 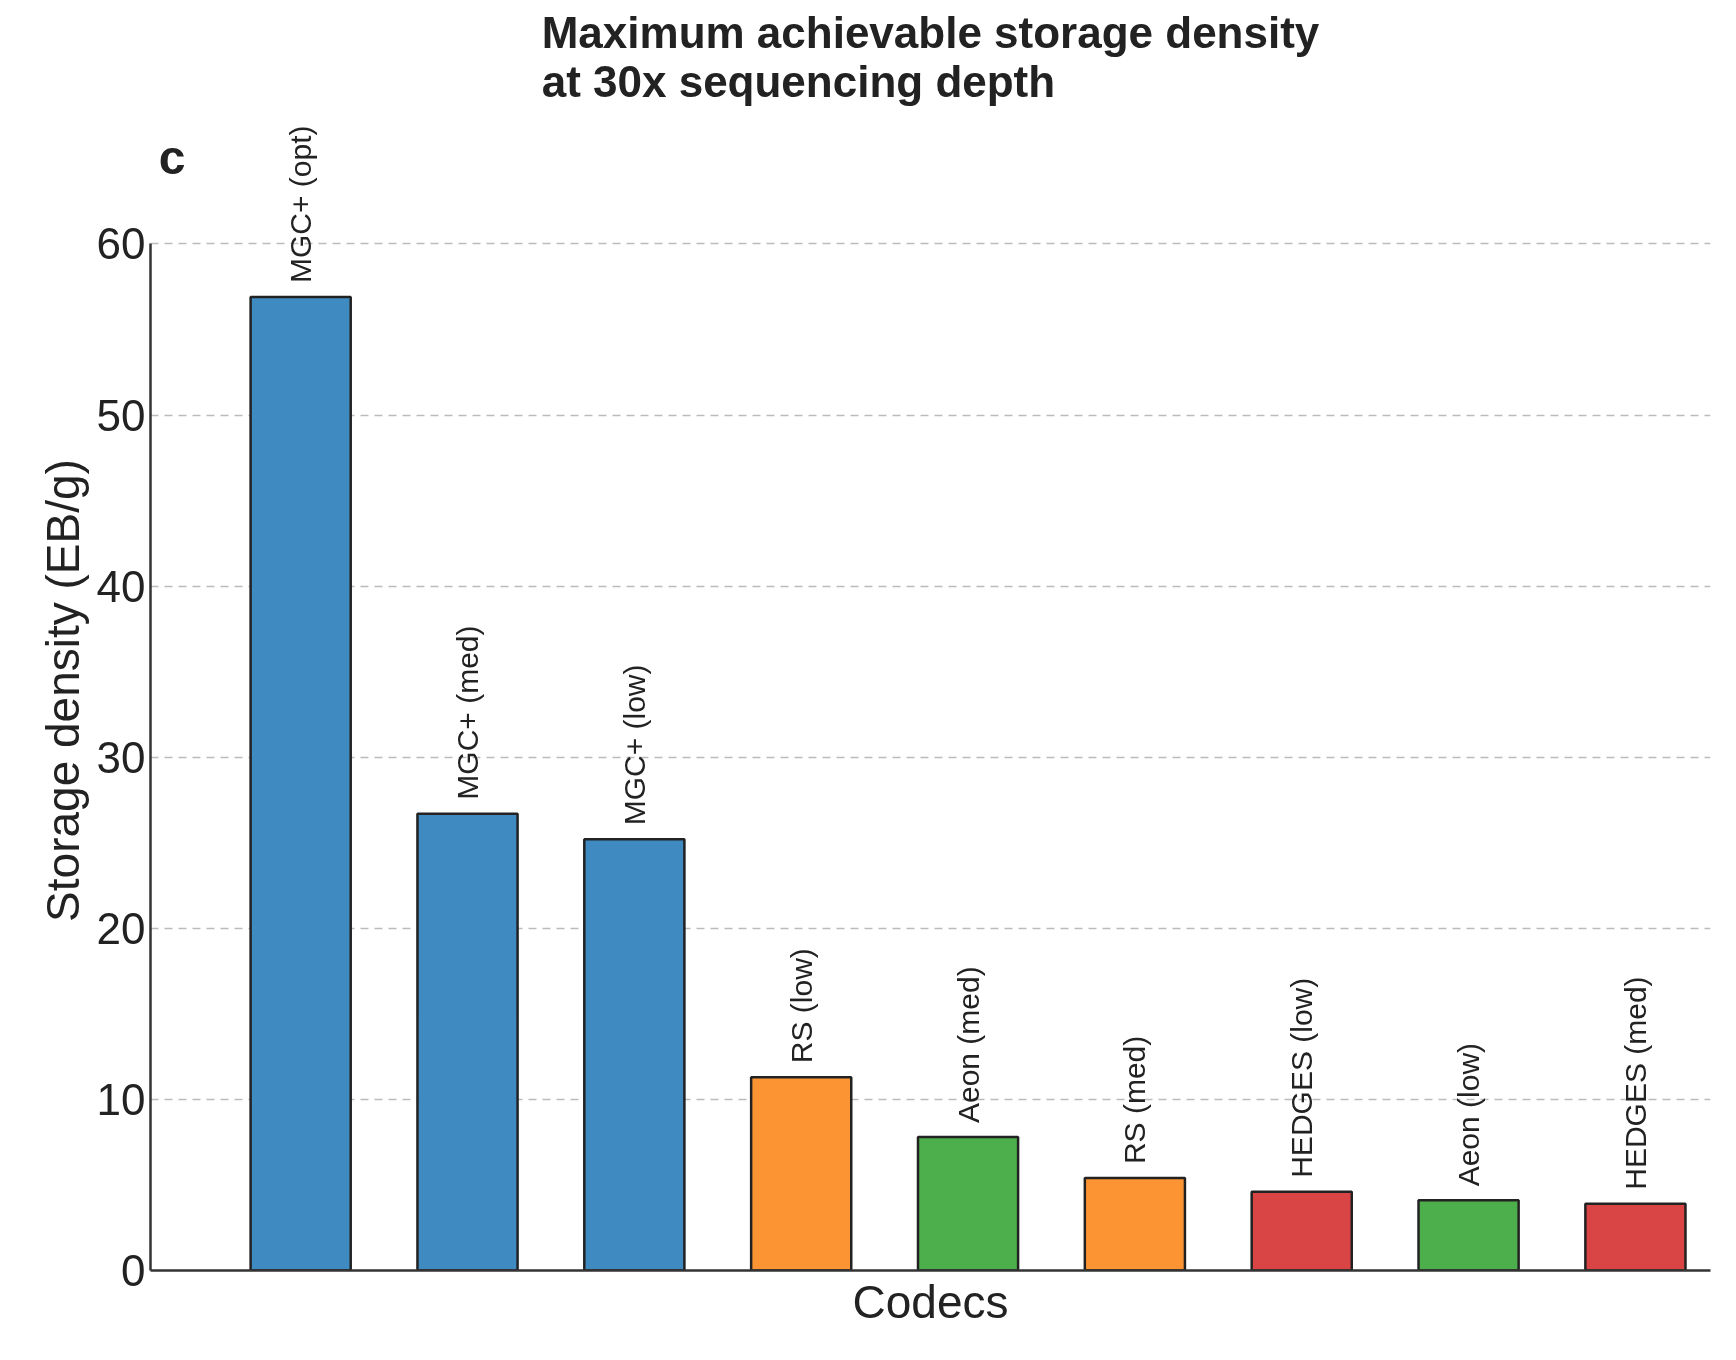 What do you see at coordinates (468, 712) in the screenshot?
I see `x-tick-label: MGC+ (med)` at bounding box center [468, 712].